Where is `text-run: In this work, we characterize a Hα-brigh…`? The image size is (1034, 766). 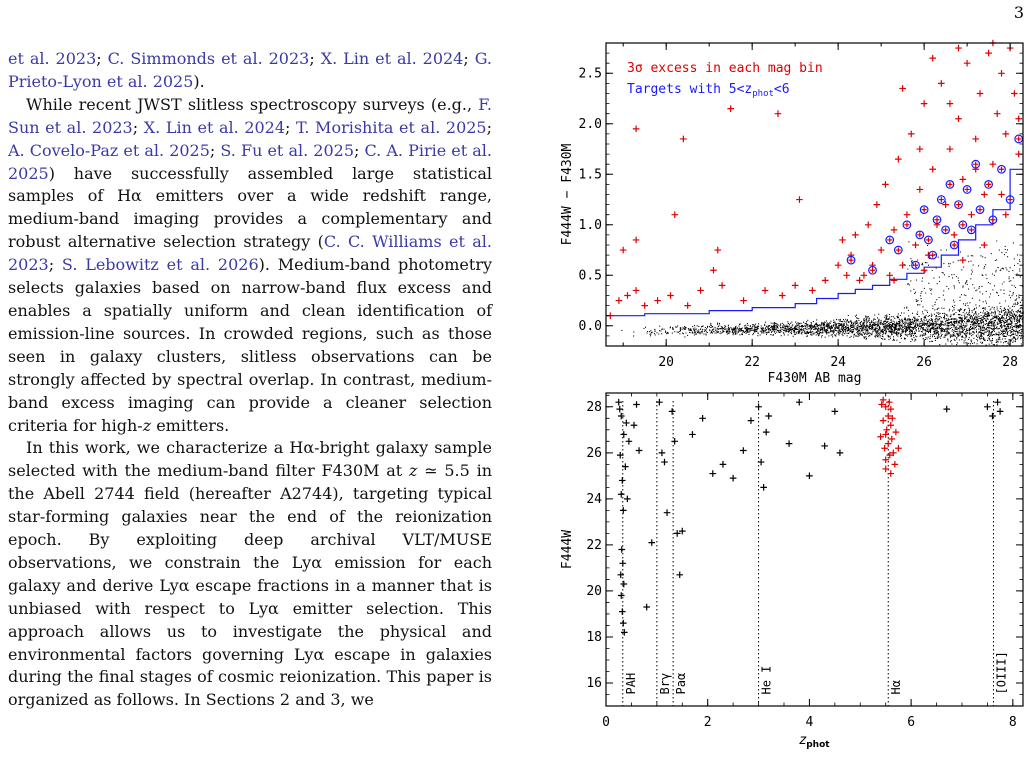 text-run: In this work, we characterize a Hα-brigh… is located at coordinates (250, 459).